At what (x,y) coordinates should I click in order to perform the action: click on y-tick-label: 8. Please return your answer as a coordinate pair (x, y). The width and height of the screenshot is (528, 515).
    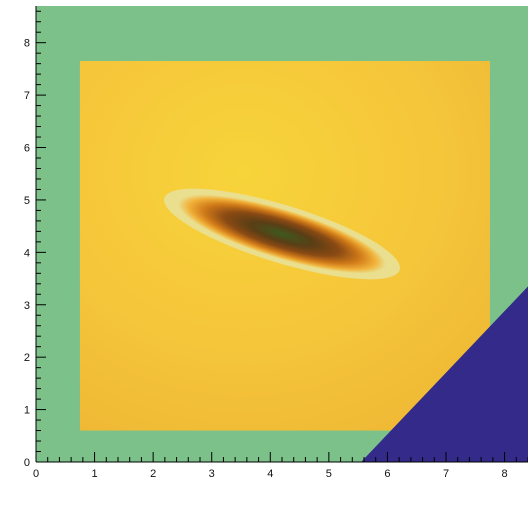
    Looking at the image, I should click on (27, 44).